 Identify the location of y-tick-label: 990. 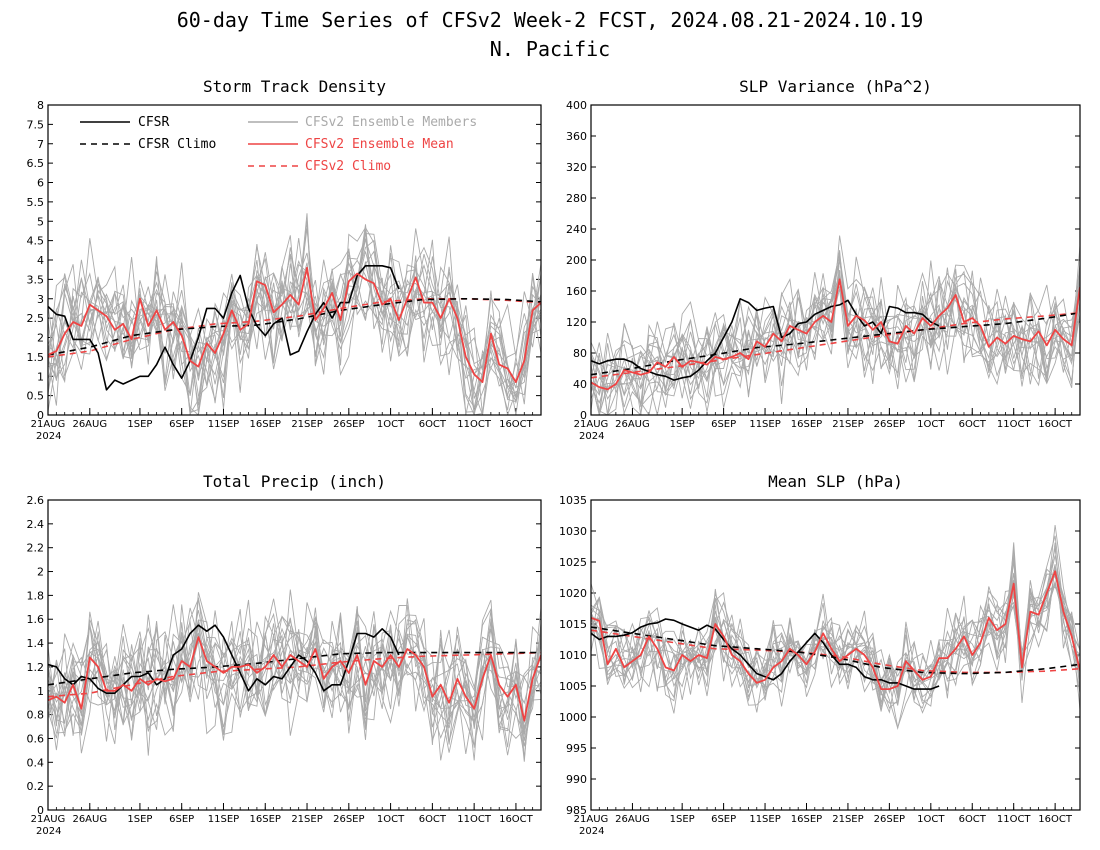
(576, 779).